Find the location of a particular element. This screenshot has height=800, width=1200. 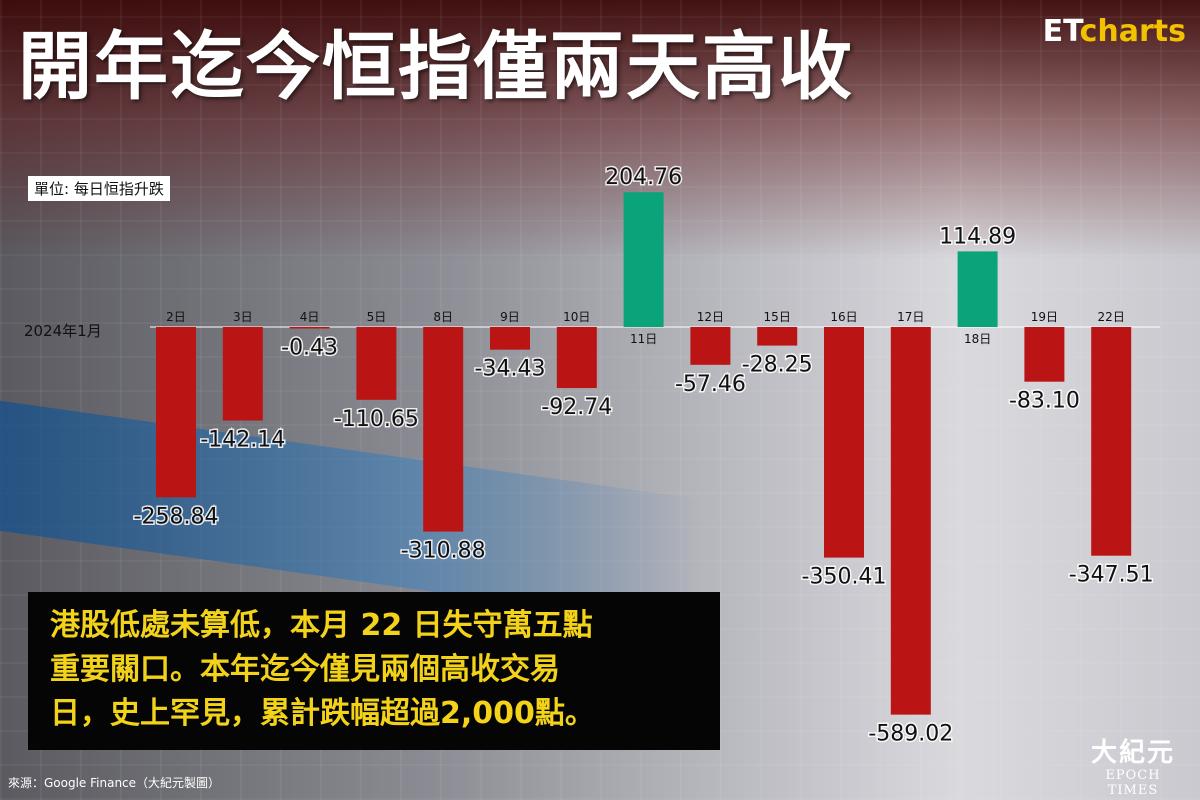

category-label: 9日 is located at coordinates (510, 317).